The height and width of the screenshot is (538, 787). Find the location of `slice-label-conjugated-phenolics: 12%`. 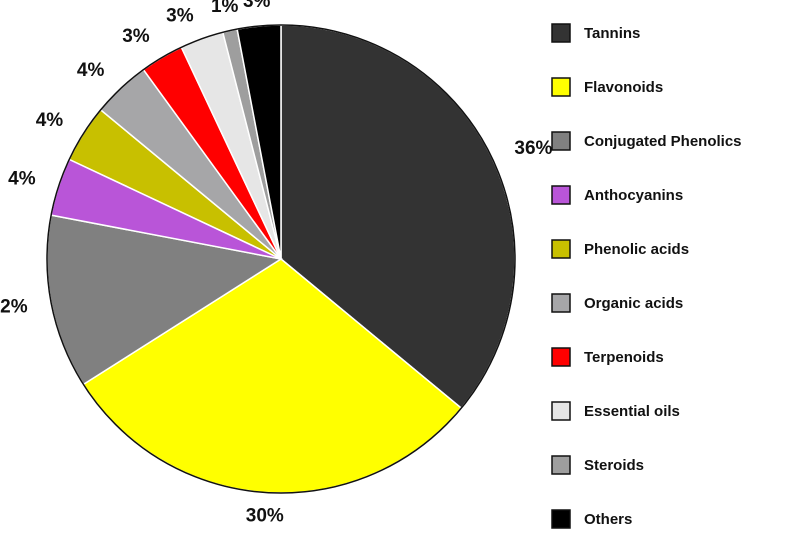

slice-label-conjugated-phenolics: 12% is located at coordinates (14, 306).